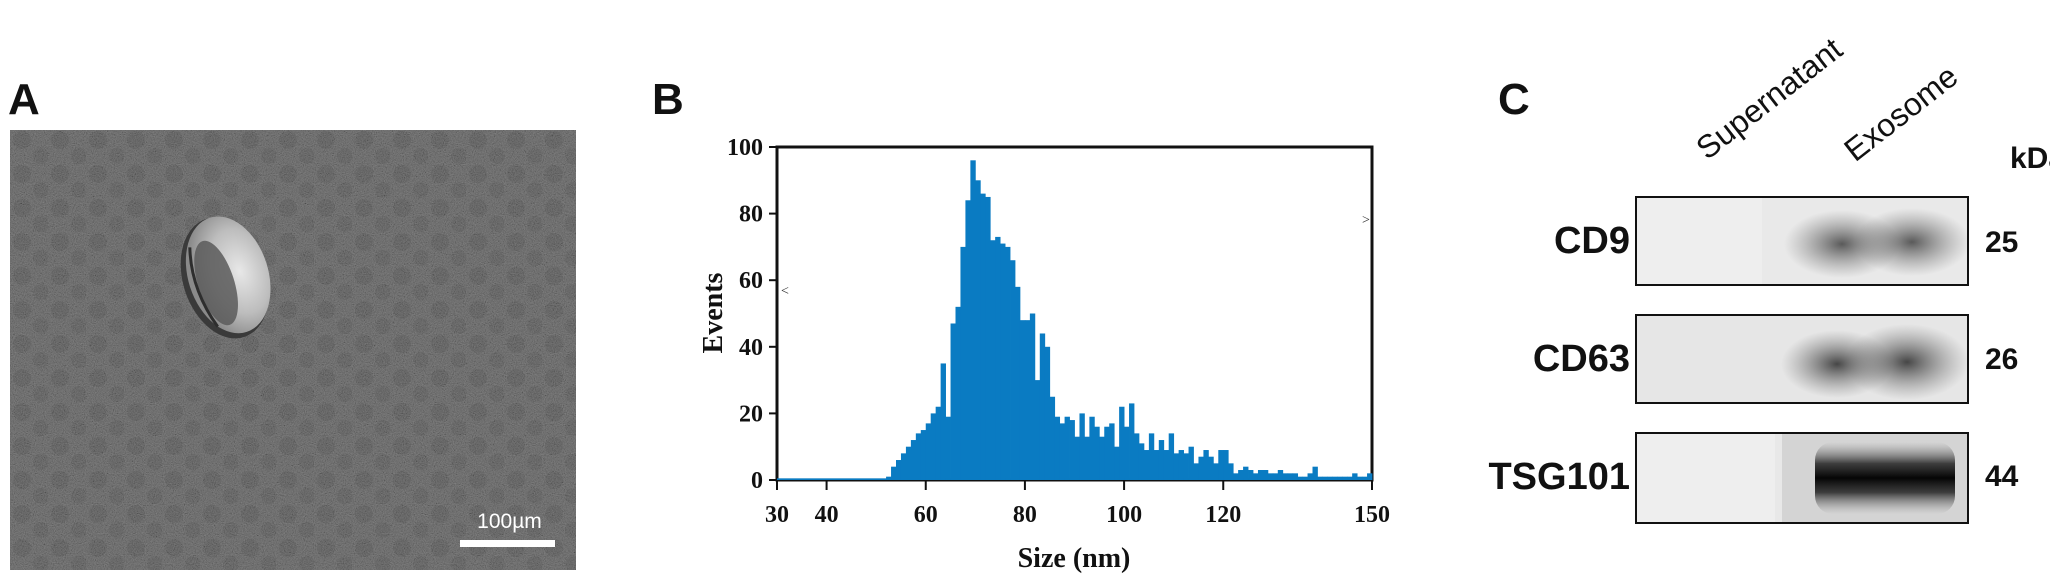 The width and height of the screenshot is (2050, 580). I want to click on y-tick-label: 0, so click(757, 481).